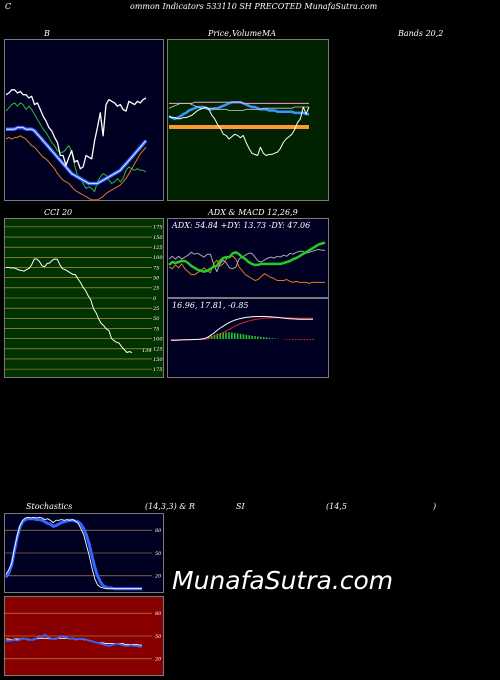  I want to click on stoch-label-a: Stochastics, so click(49, 506).